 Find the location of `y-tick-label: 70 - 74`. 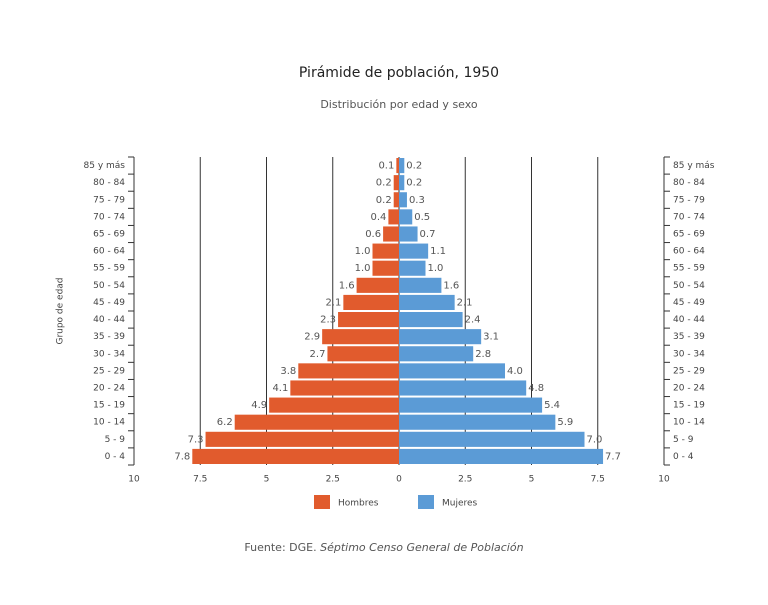

y-tick-label: 70 - 74 is located at coordinates (109, 217).